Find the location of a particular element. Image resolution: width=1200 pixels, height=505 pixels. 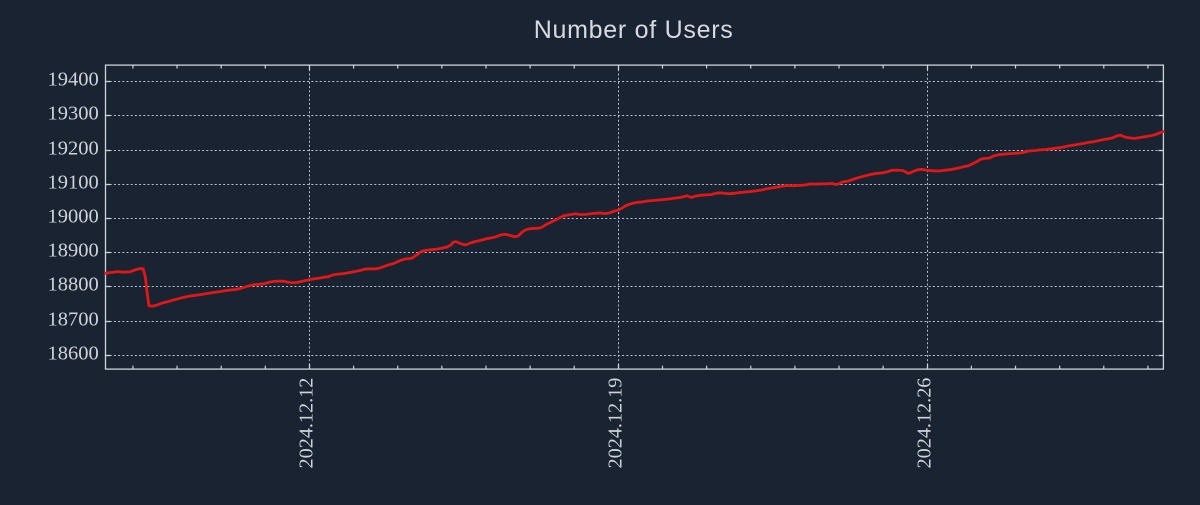

svg-text: 2024.12.19 is located at coordinates (616, 423).